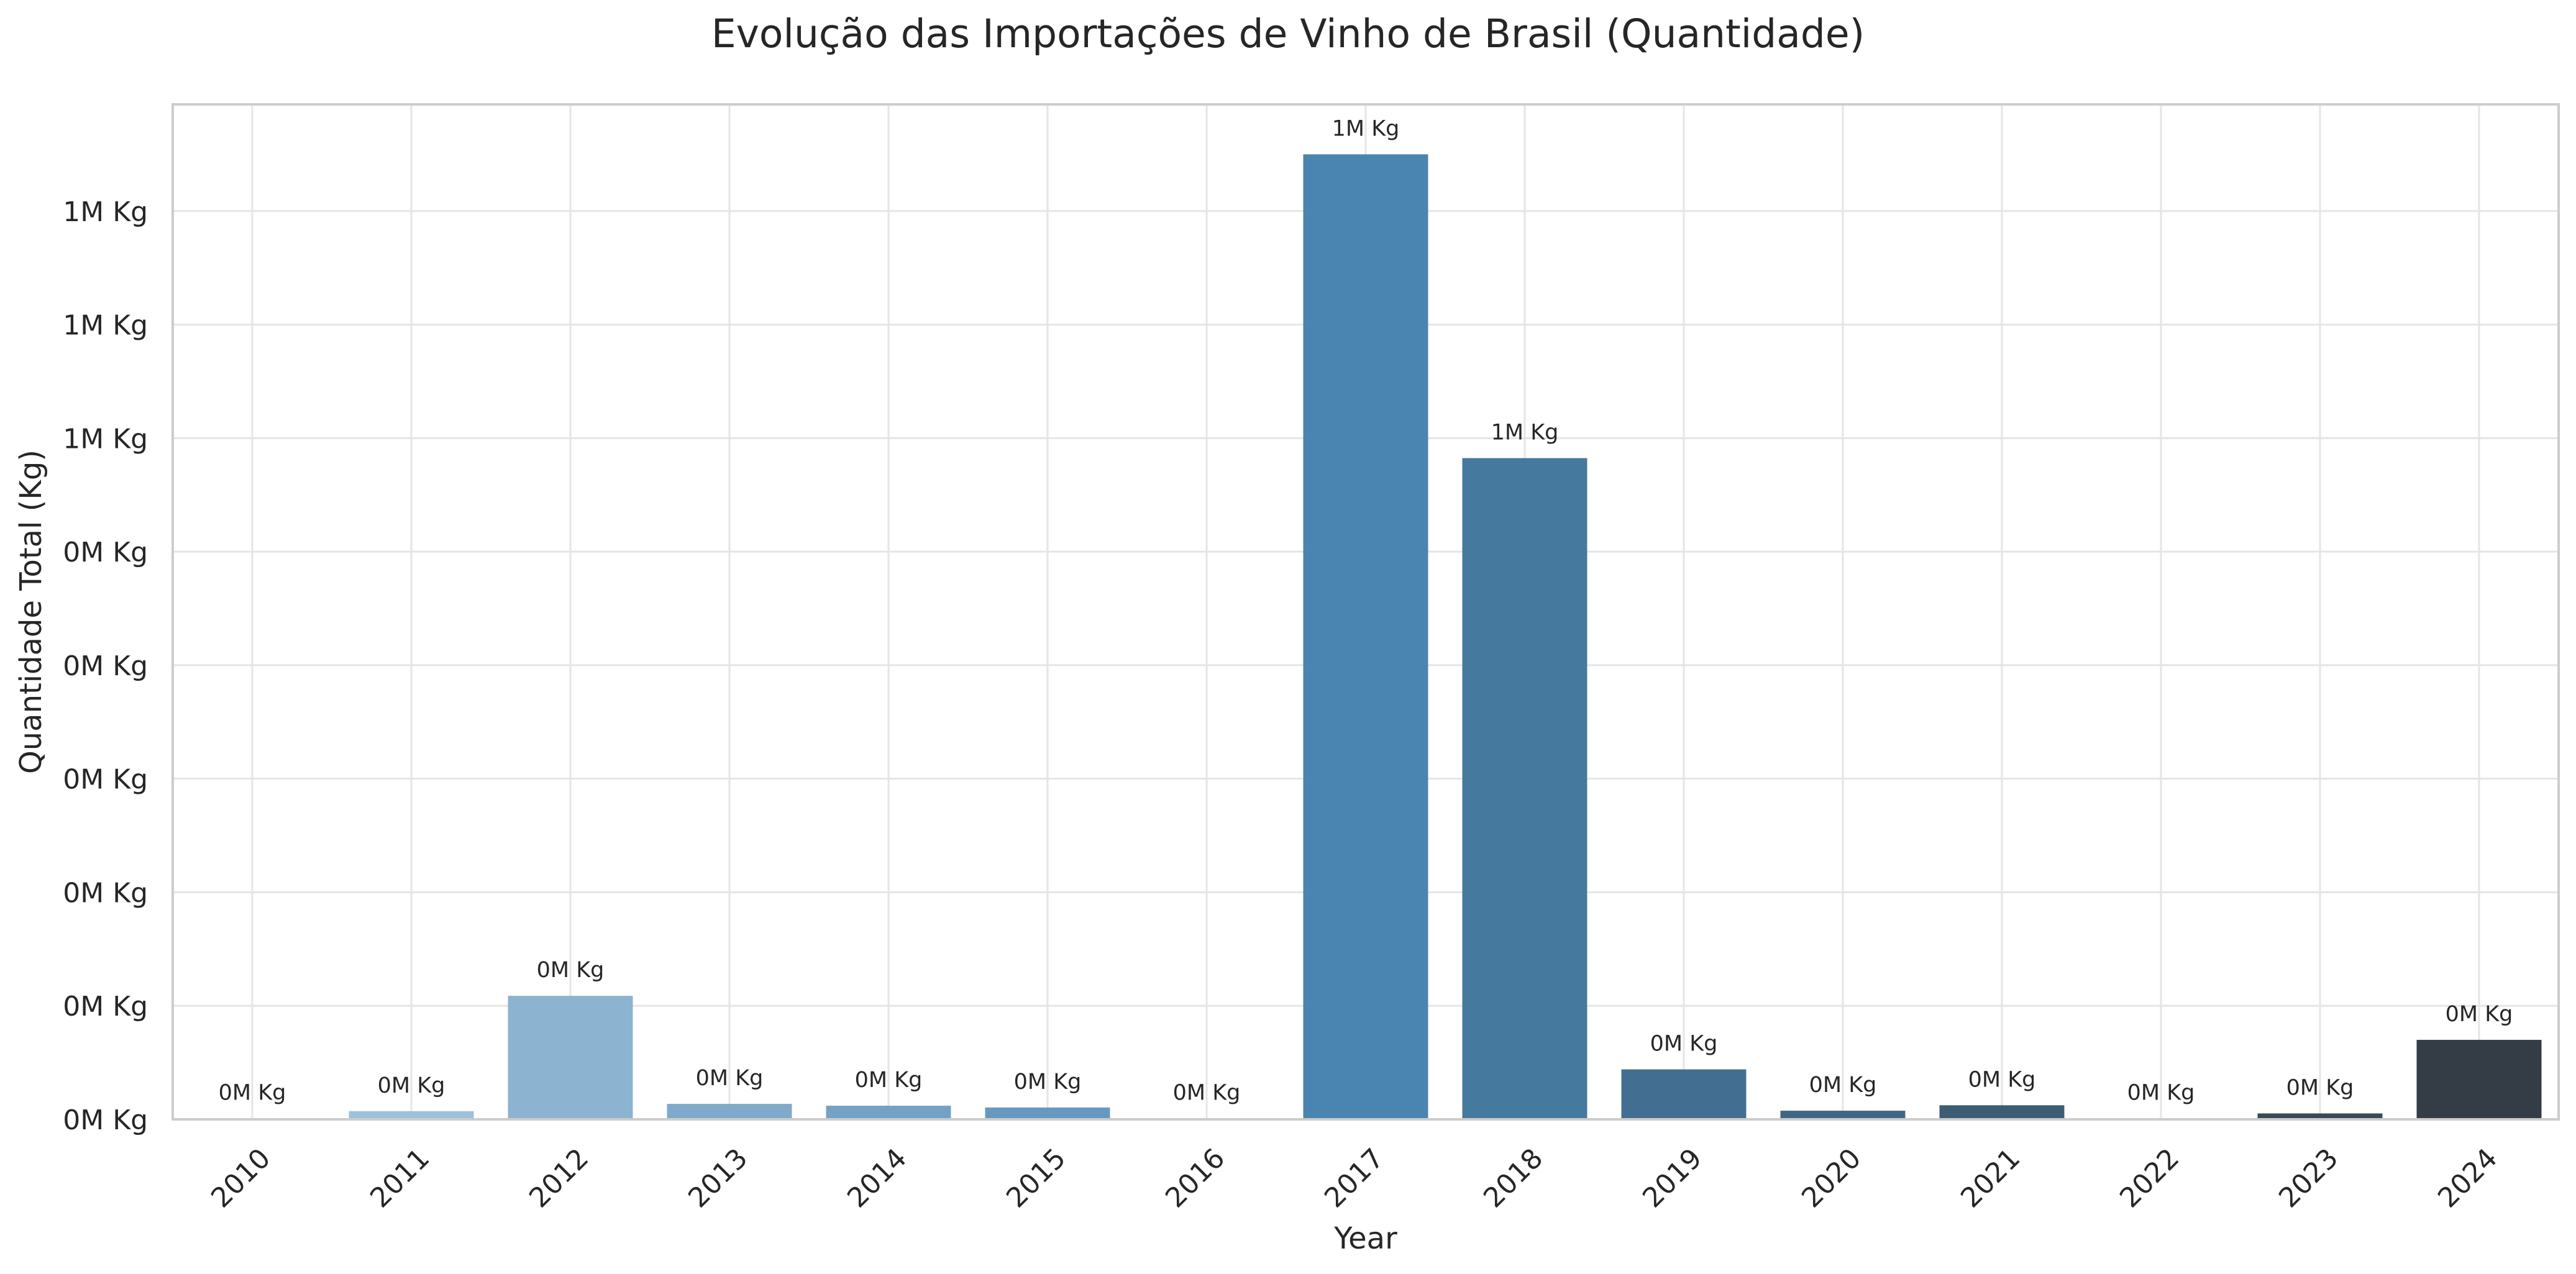 The image size is (2576, 1274). Describe the element at coordinates (240, 1178) in the screenshot. I see `x-tick-label: 2010` at that location.